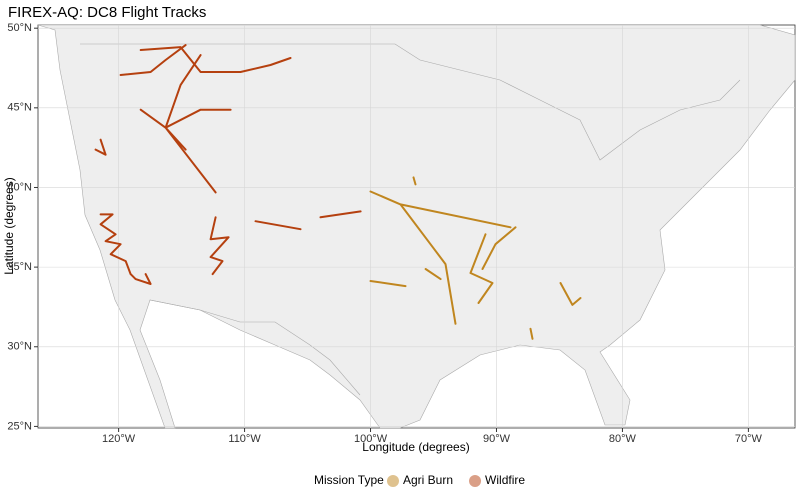 This screenshot has width=800, height=501. Describe the element at coordinates (349, 480) in the screenshot. I see `legend-title: Mission Type` at that location.